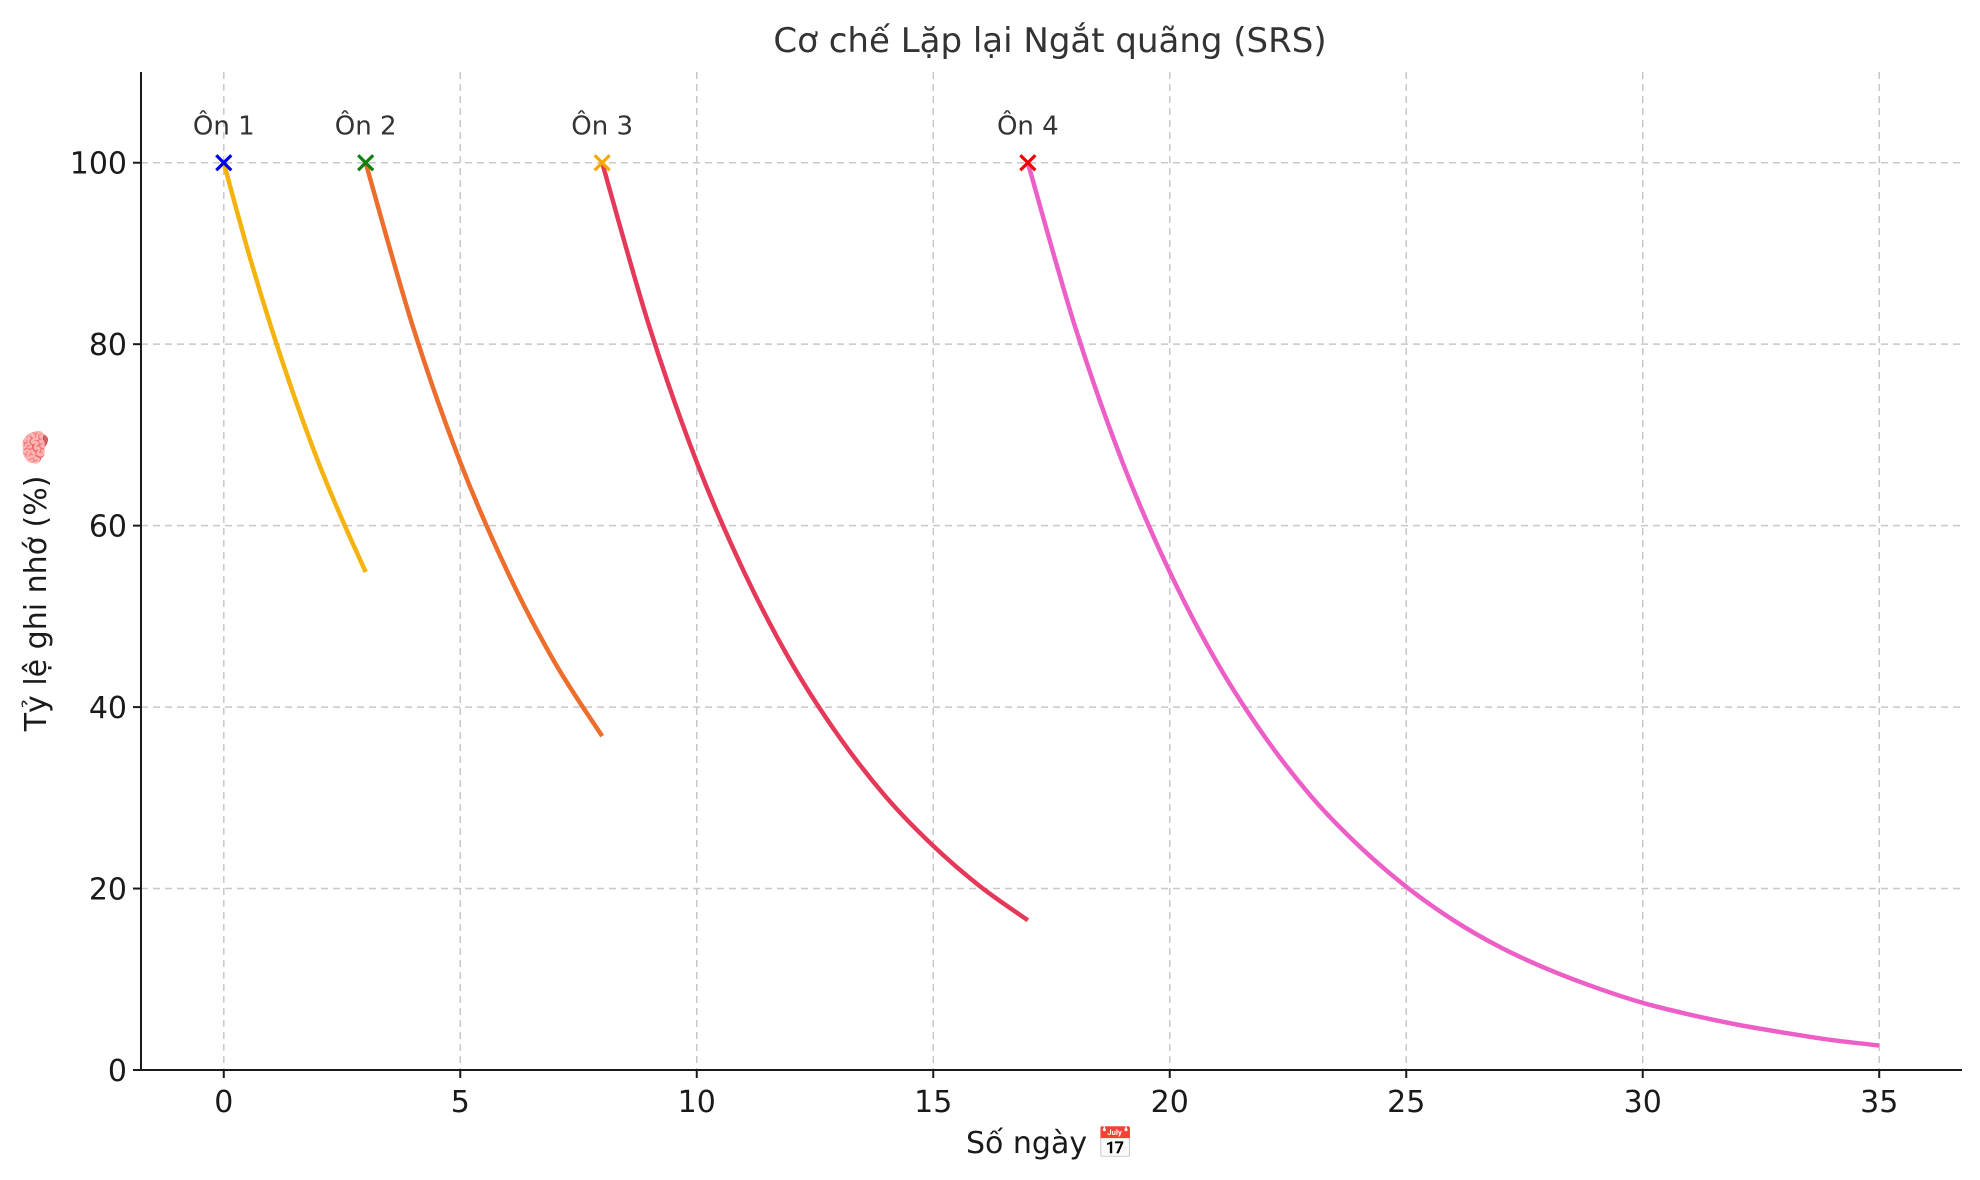  I want to click on x-tick-label: 20, so click(1170, 1102).